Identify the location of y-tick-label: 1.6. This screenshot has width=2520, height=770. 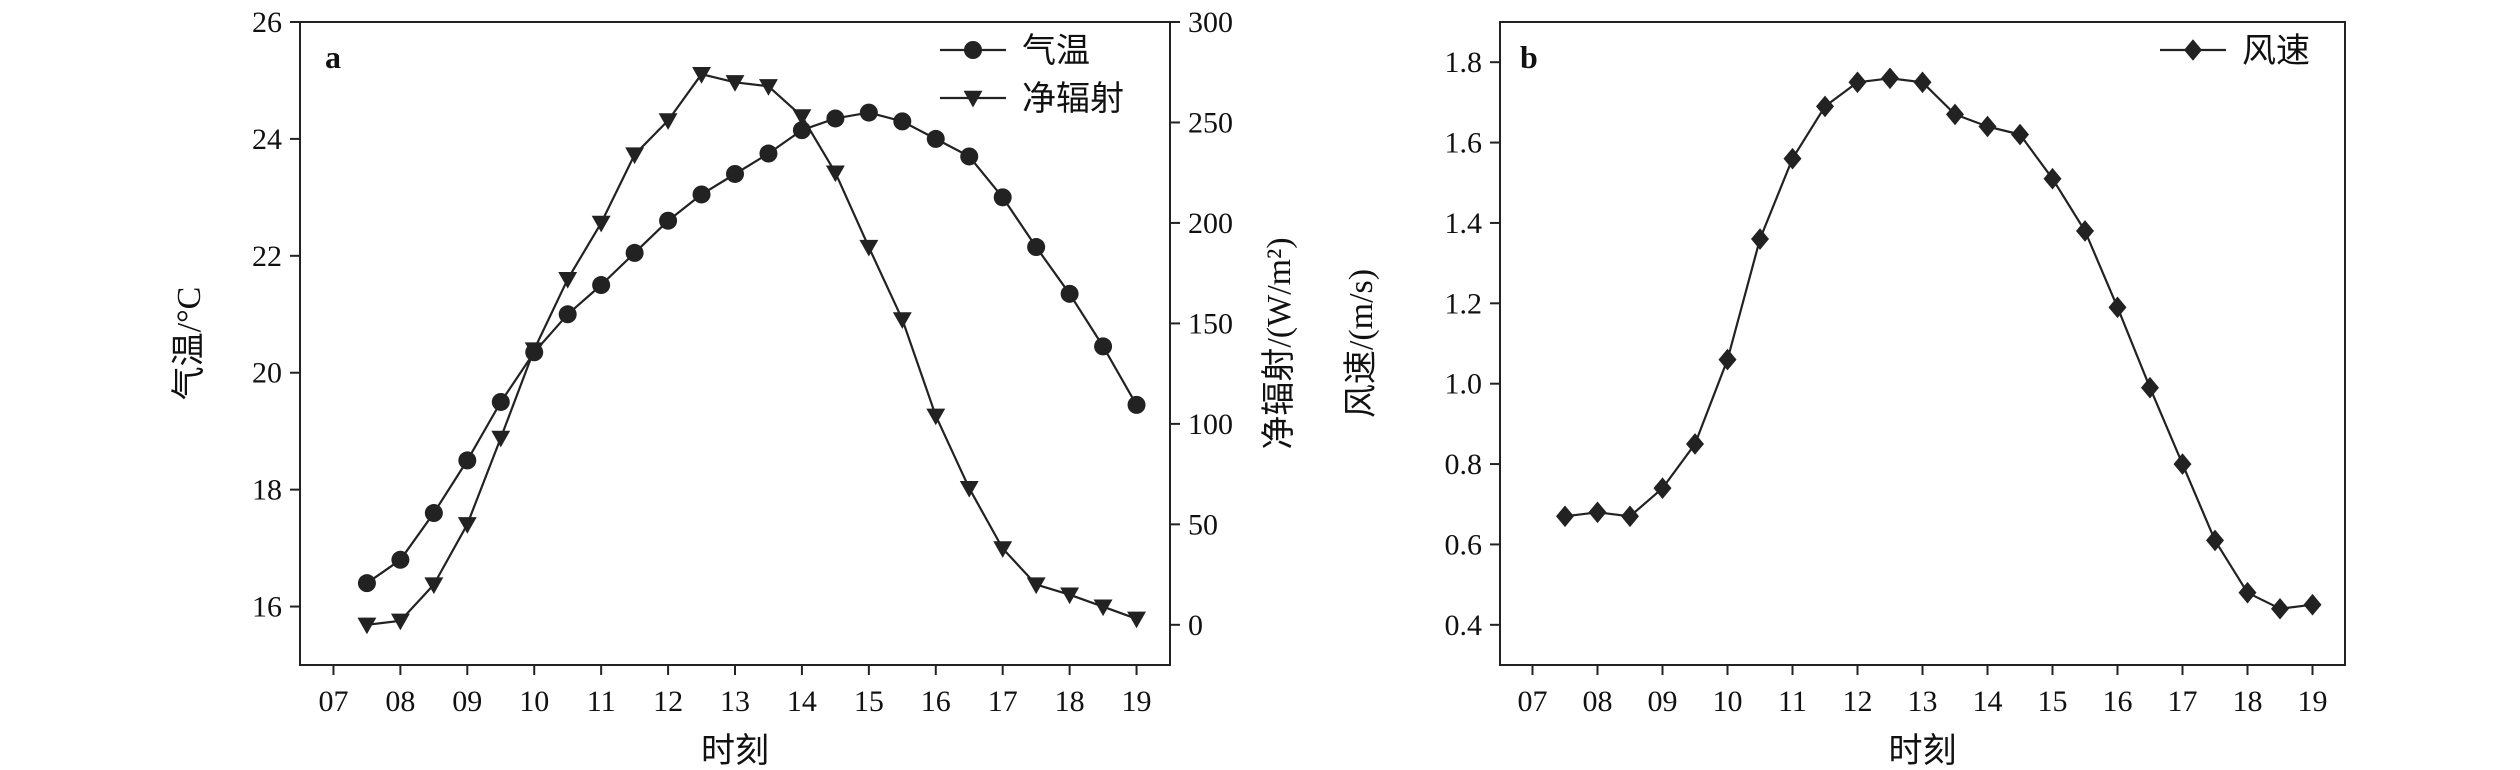
(1464, 143).